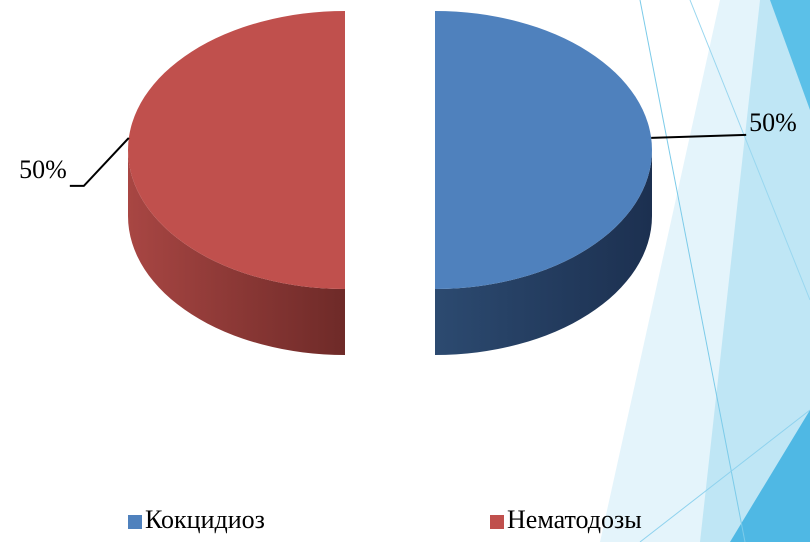  Describe the element at coordinates (408, 147) in the screenshot. I see `labels: 50% 50%` at that location.